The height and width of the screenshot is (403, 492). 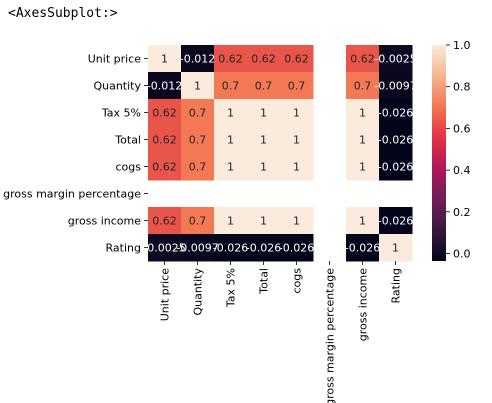 What do you see at coordinates (462, 170) in the screenshot?
I see `colorbar-tick-label: 0.4` at bounding box center [462, 170].